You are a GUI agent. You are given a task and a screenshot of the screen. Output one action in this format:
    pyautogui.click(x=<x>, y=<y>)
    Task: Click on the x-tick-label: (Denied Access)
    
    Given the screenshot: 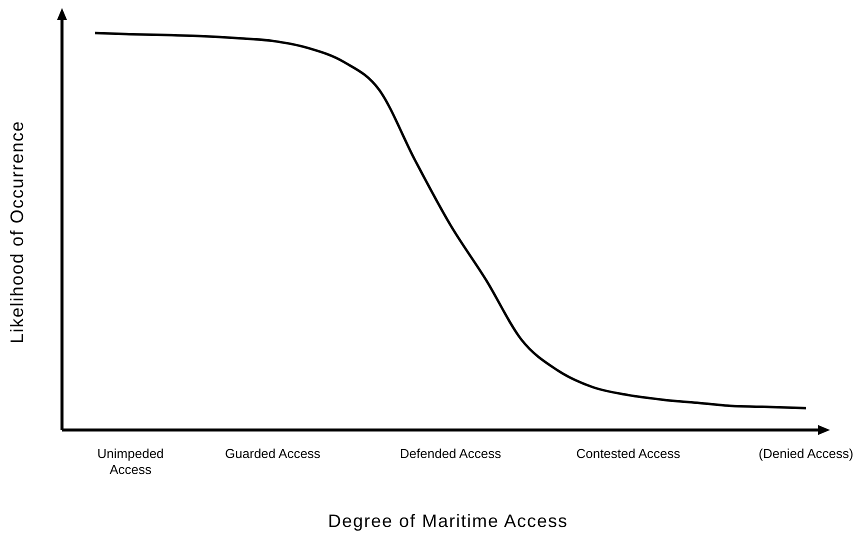 What is the action you would take?
    pyautogui.click(x=806, y=453)
    